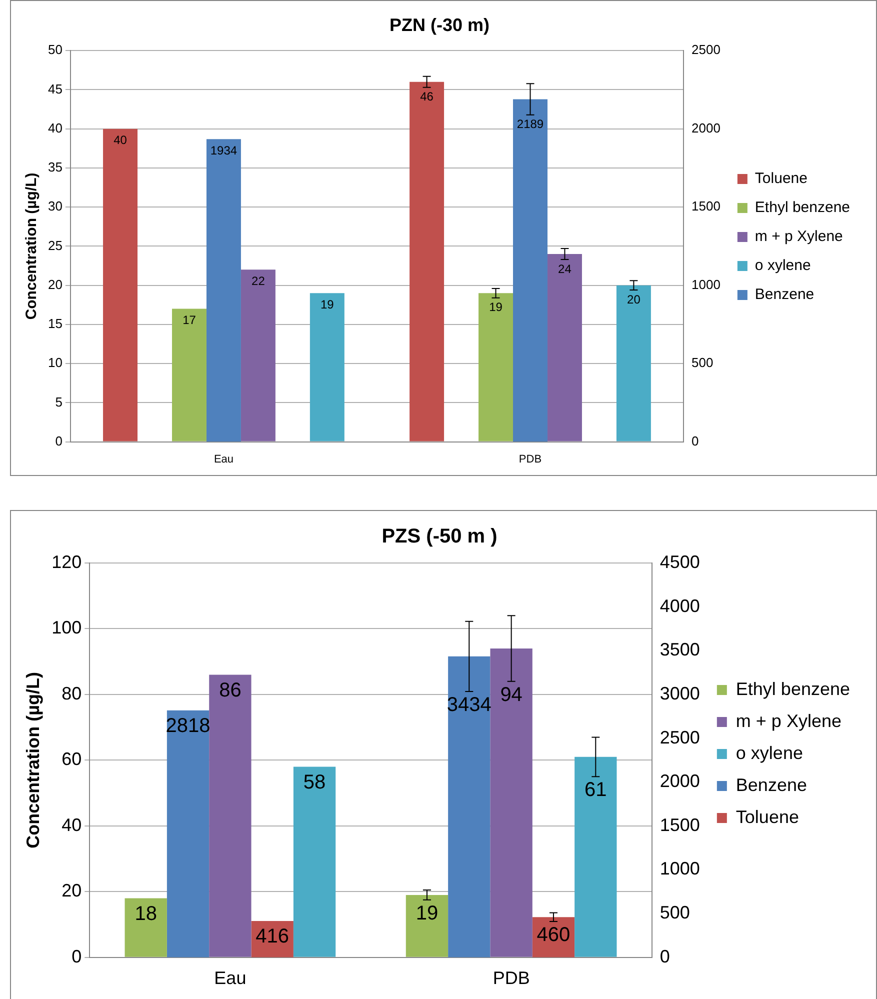 This screenshot has height=999, width=877. Describe the element at coordinates (314, 782) in the screenshot. I see `data-label: 58` at that location.